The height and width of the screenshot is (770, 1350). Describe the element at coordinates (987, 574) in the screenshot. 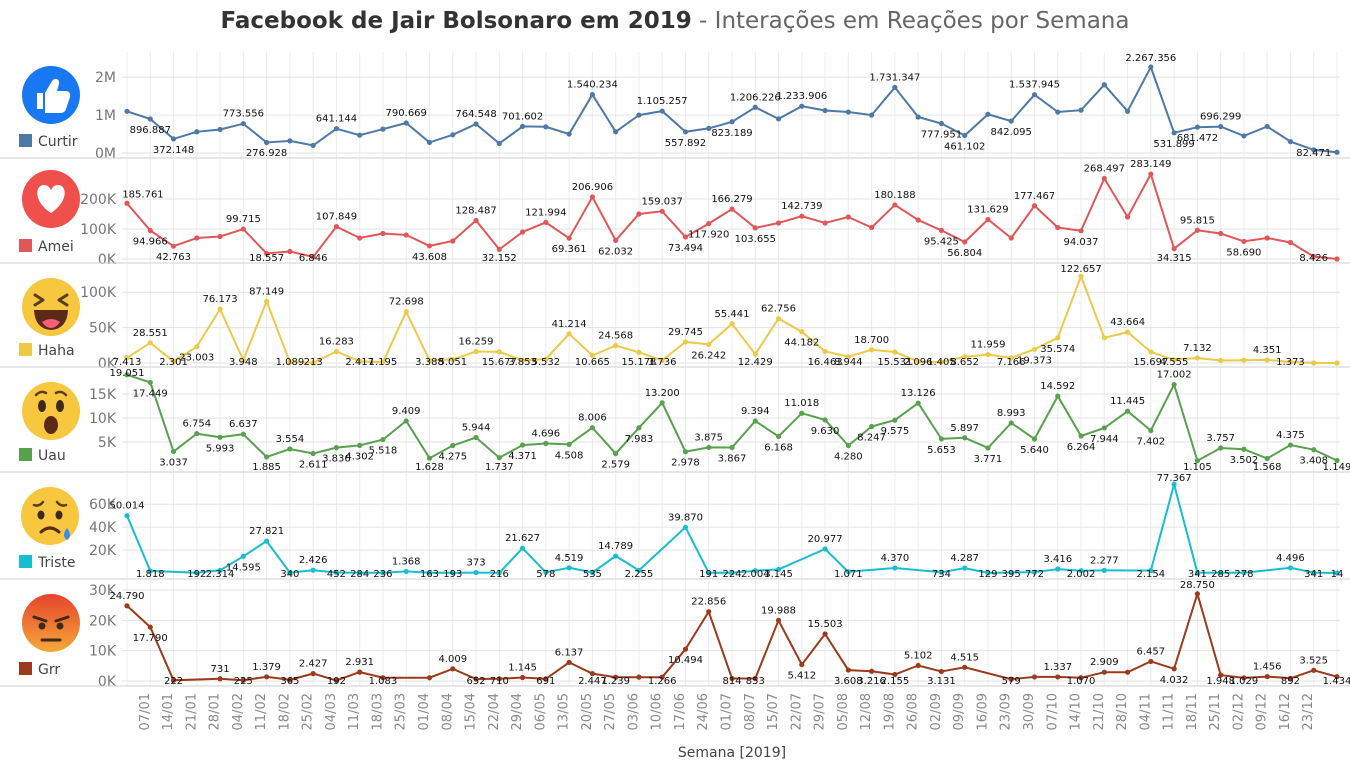

I see `data-label: 129` at that location.